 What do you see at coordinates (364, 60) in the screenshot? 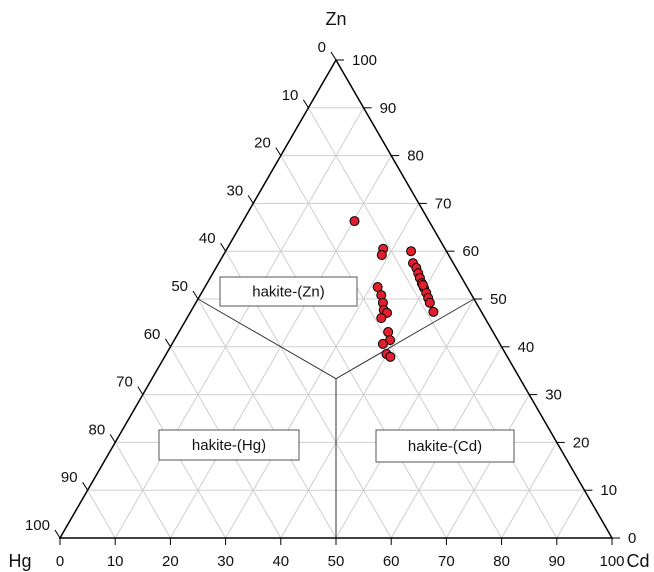
I see `right-tick-label: 100` at bounding box center [364, 60].